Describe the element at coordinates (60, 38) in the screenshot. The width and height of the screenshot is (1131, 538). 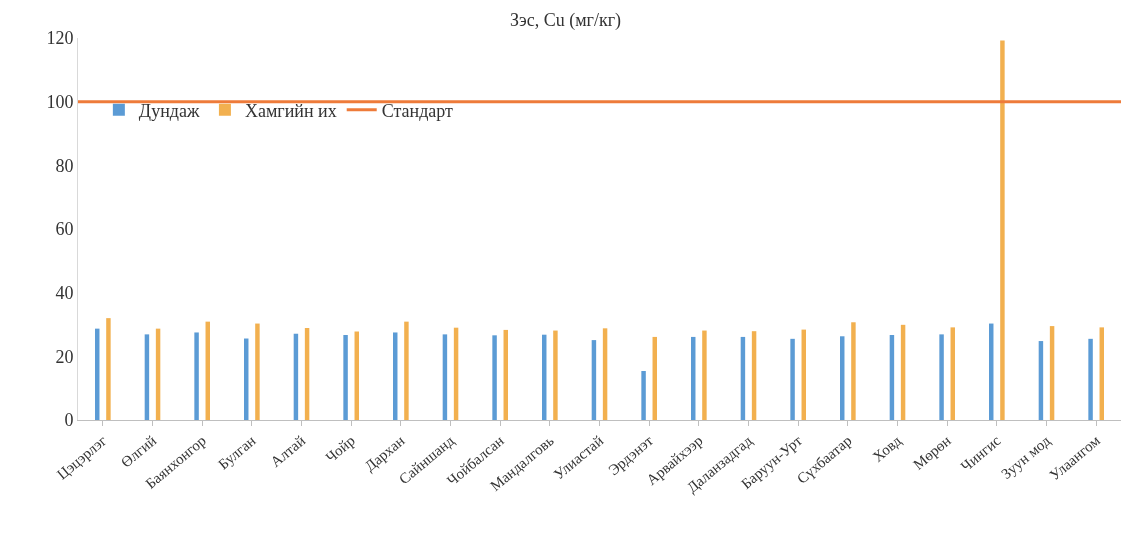
I see `y-tick-label: 120` at that location.